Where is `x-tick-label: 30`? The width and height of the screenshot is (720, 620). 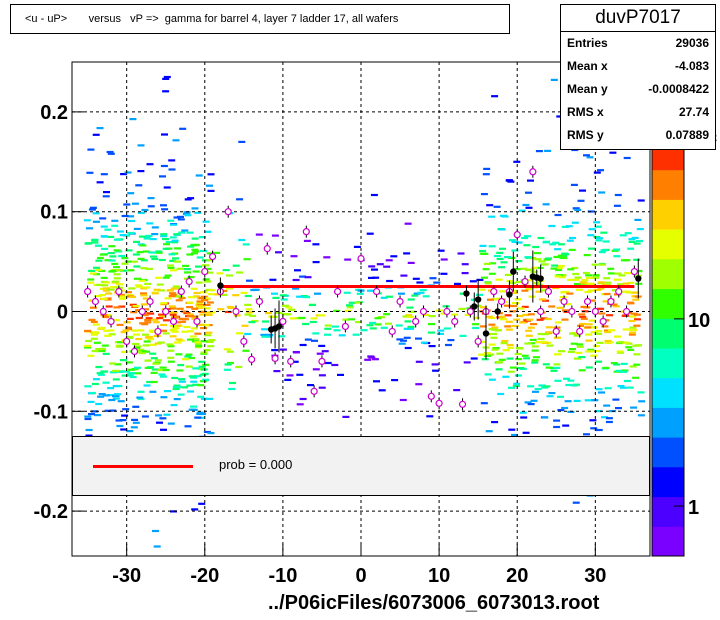 x-tick-label: 30 is located at coordinates (595, 576).